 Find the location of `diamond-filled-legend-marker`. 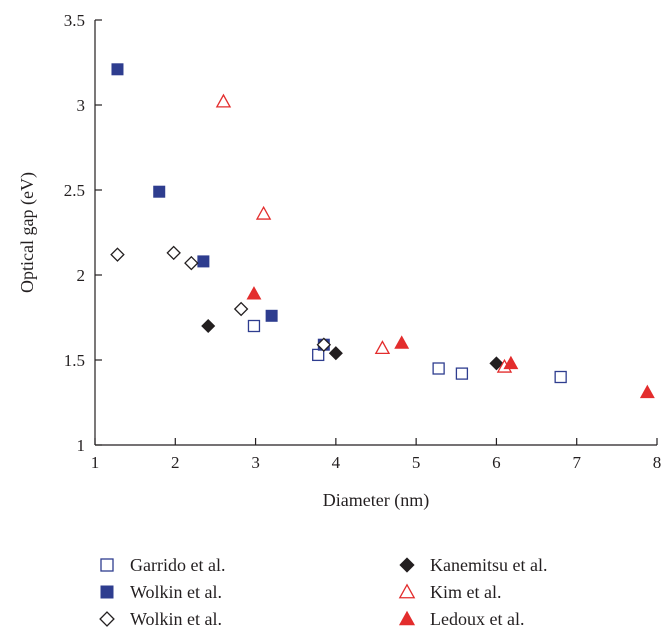

diamond-filled-legend-marker is located at coordinates (407, 565).